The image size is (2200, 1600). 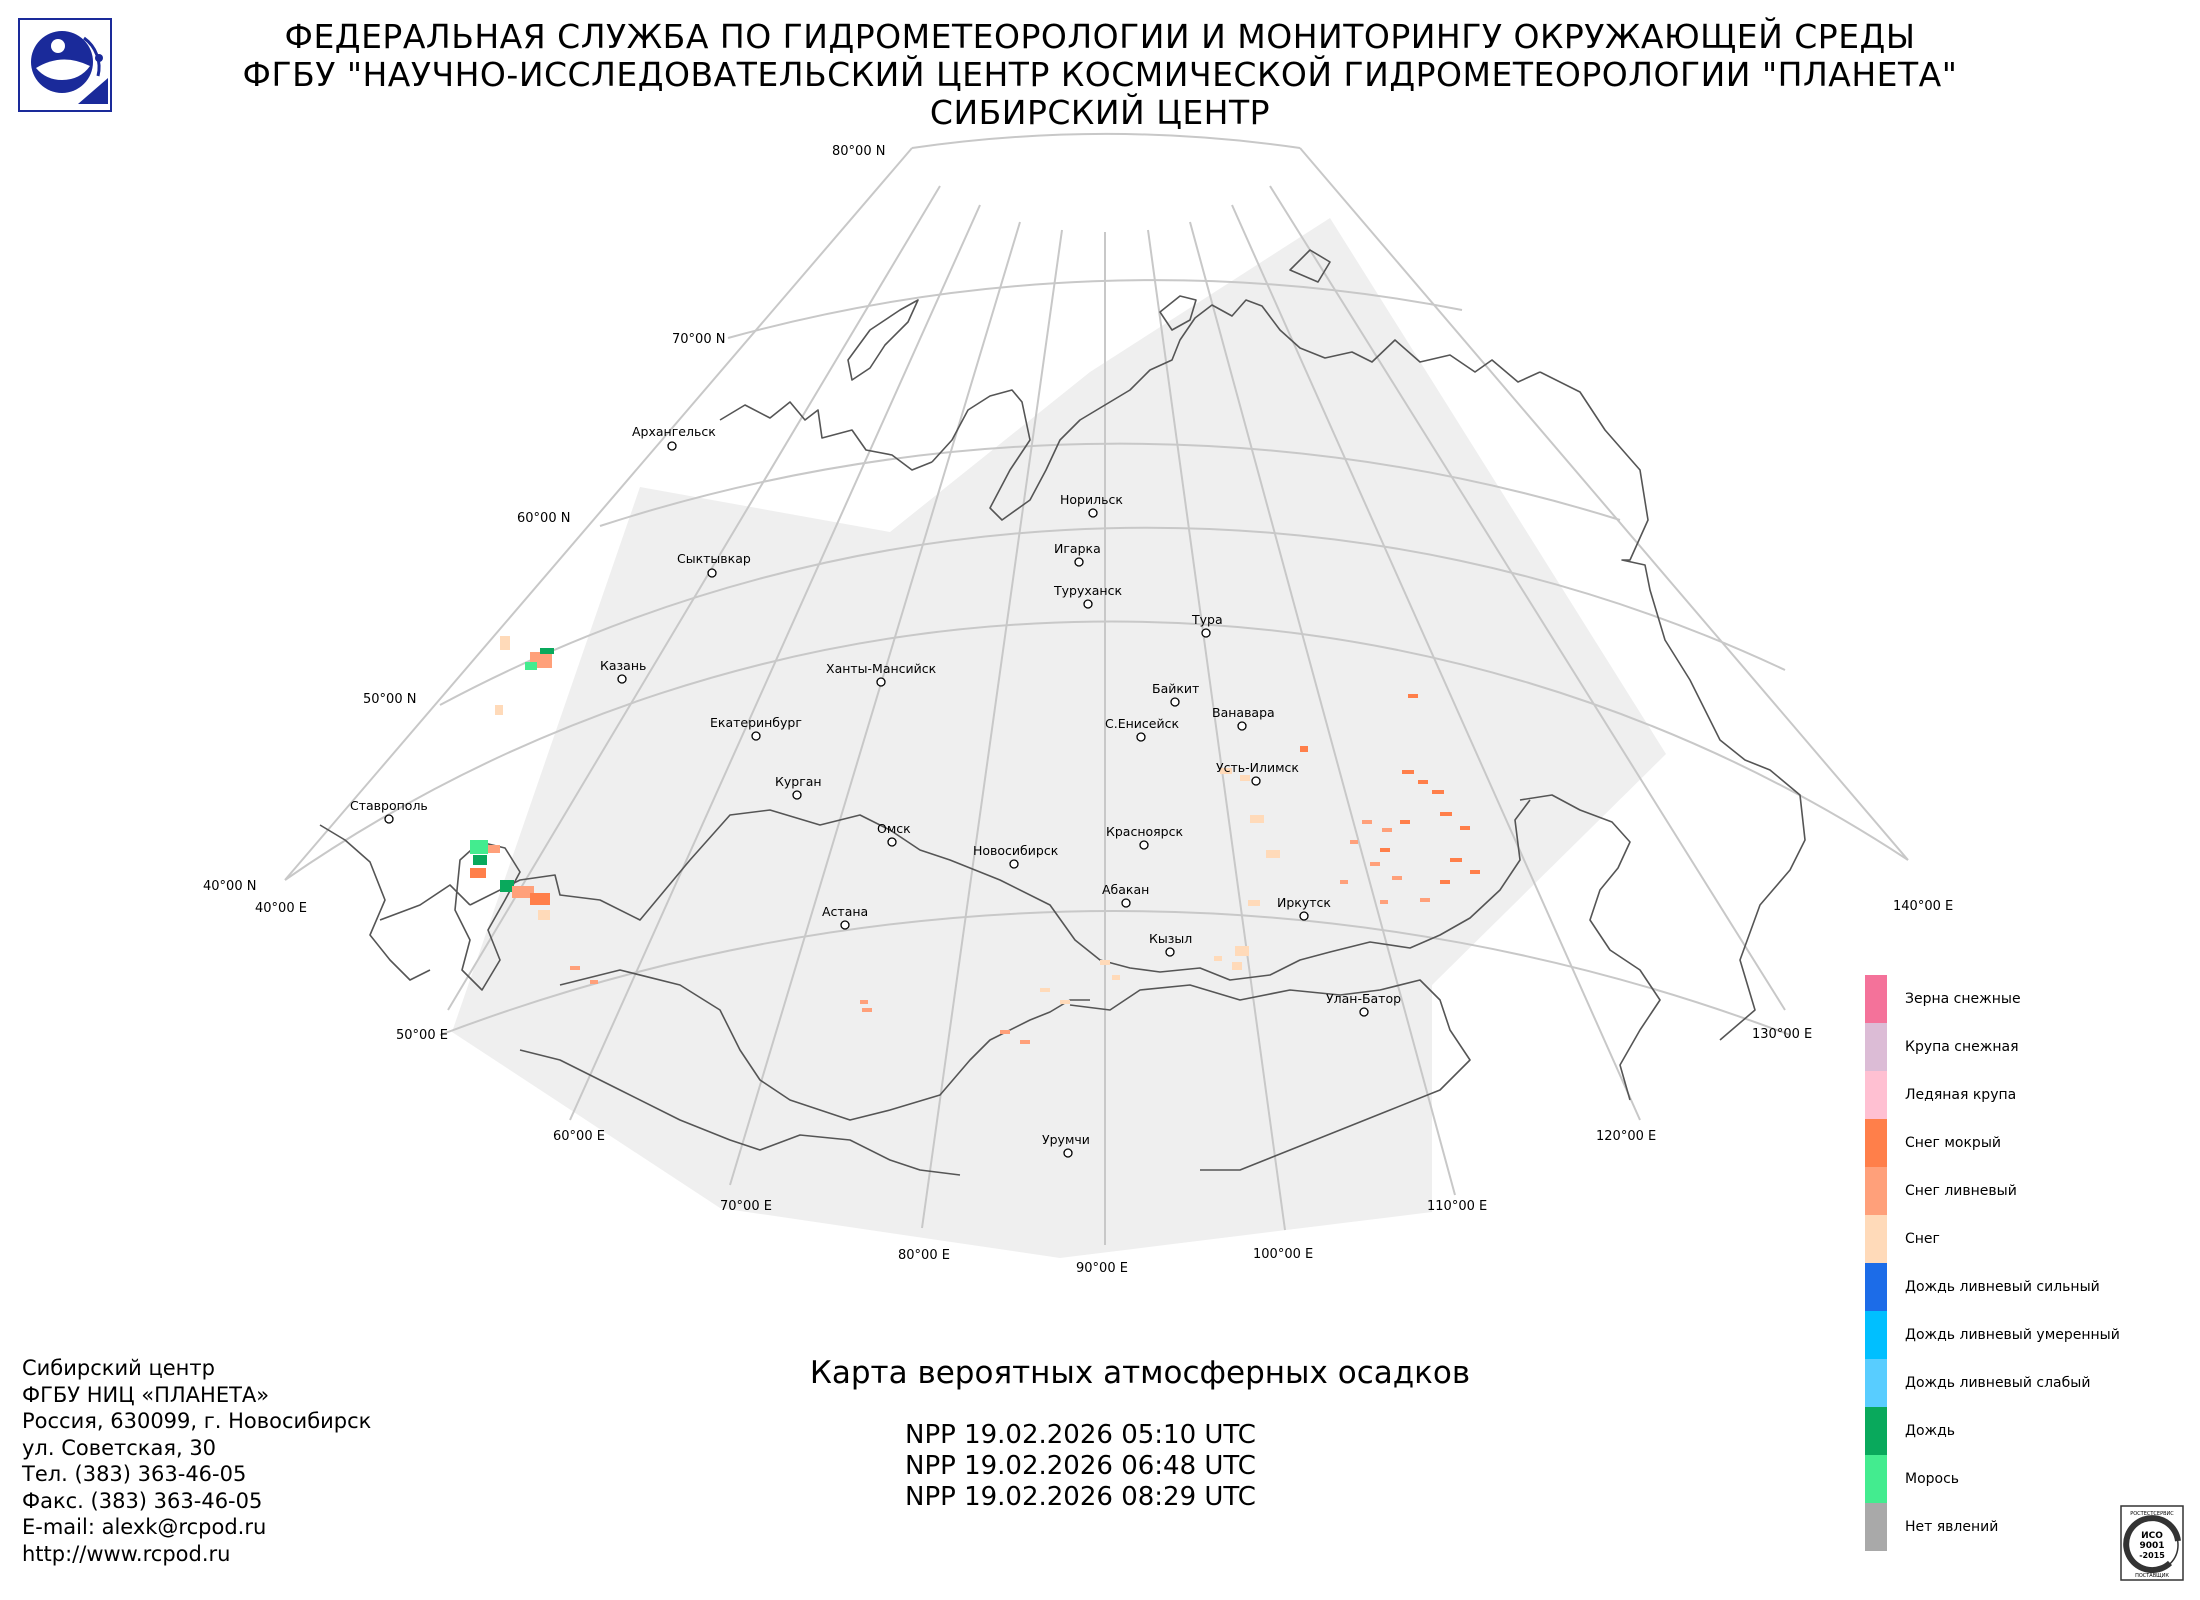 I want to click on city-kyzyl: Кызыл, so click(x=1170, y=944).